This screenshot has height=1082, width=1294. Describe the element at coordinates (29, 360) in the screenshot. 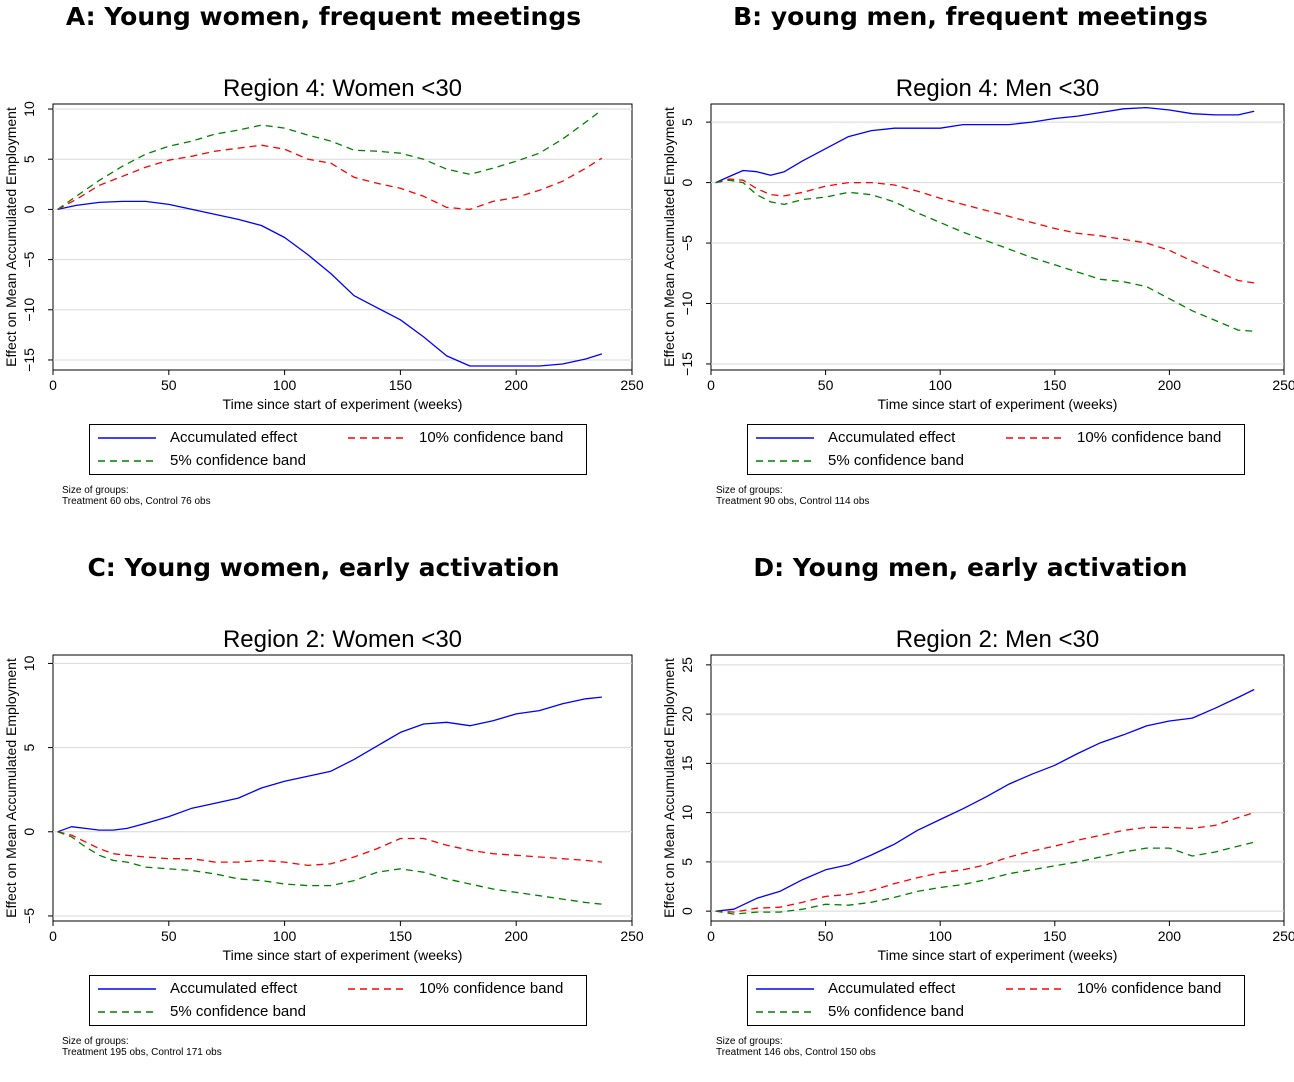

I see `y-tick-label: −15` at that location.